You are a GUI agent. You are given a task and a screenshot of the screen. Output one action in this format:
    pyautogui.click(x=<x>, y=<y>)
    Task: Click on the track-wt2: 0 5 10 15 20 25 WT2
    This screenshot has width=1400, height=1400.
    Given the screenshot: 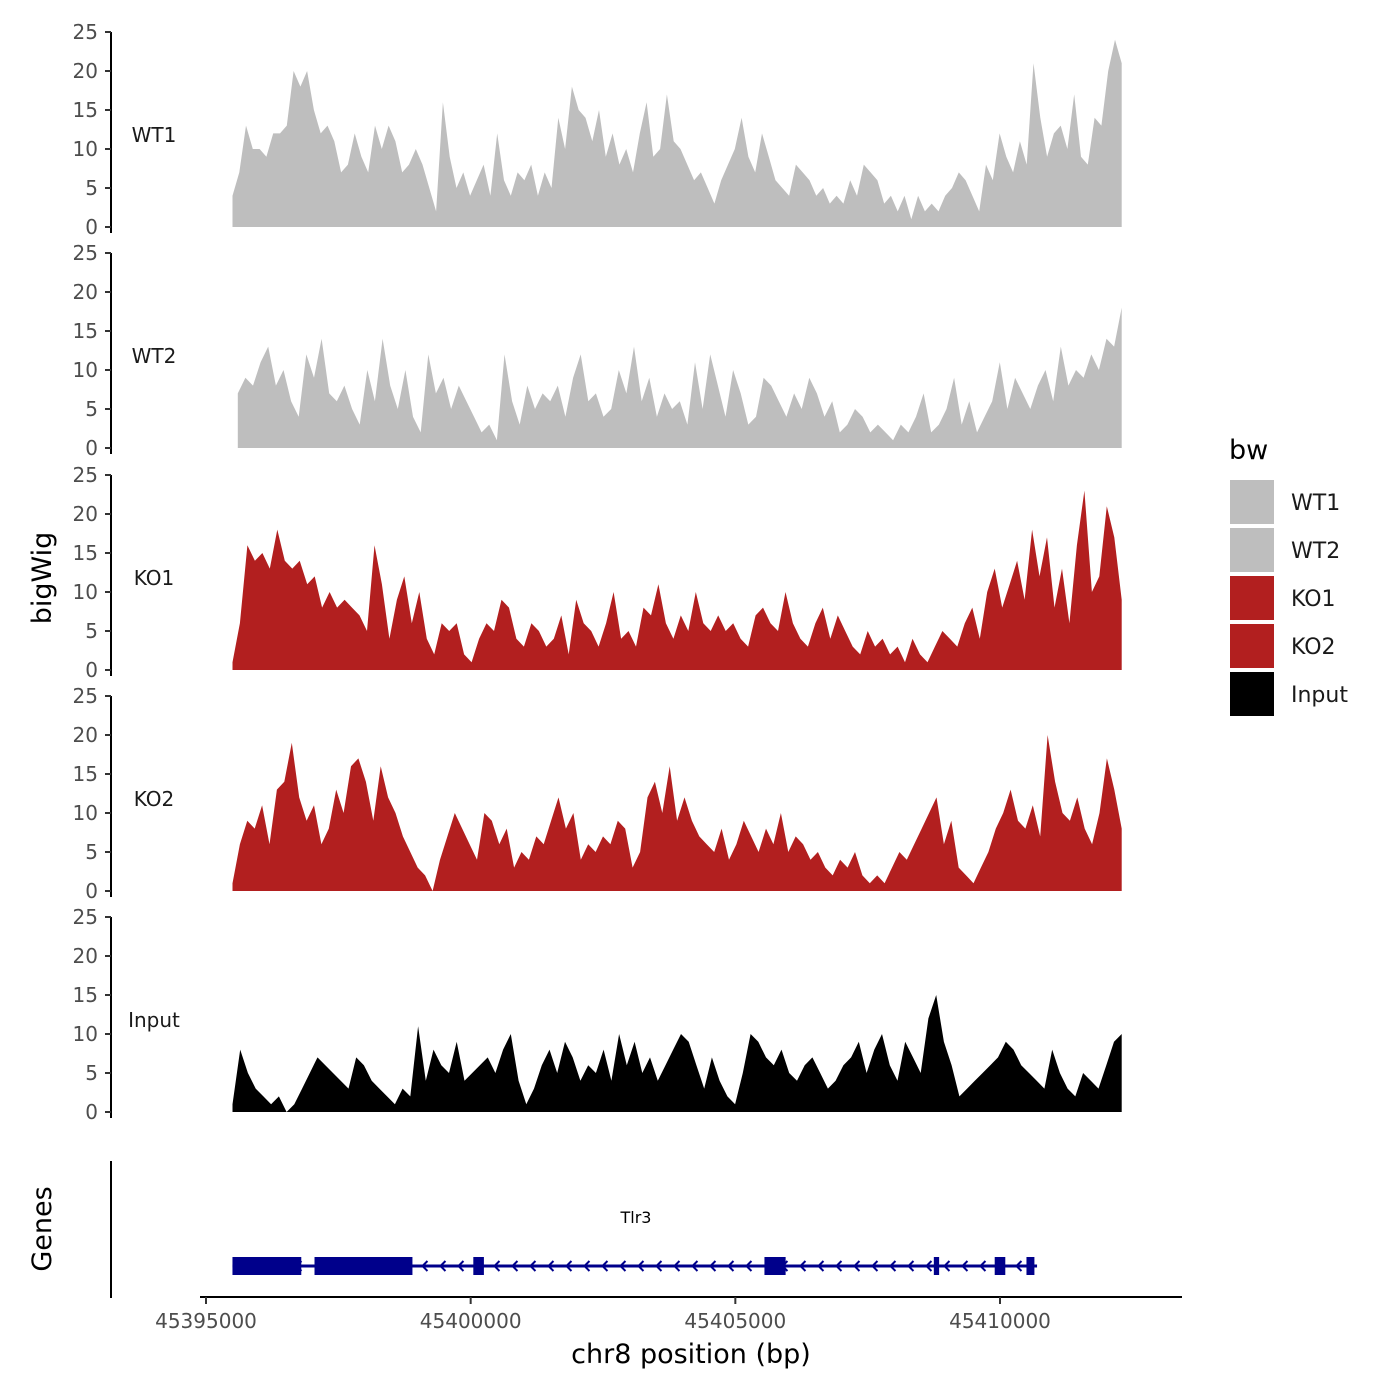 What is the action you would take?
    pyautogui.click(x=597, y=350)
    